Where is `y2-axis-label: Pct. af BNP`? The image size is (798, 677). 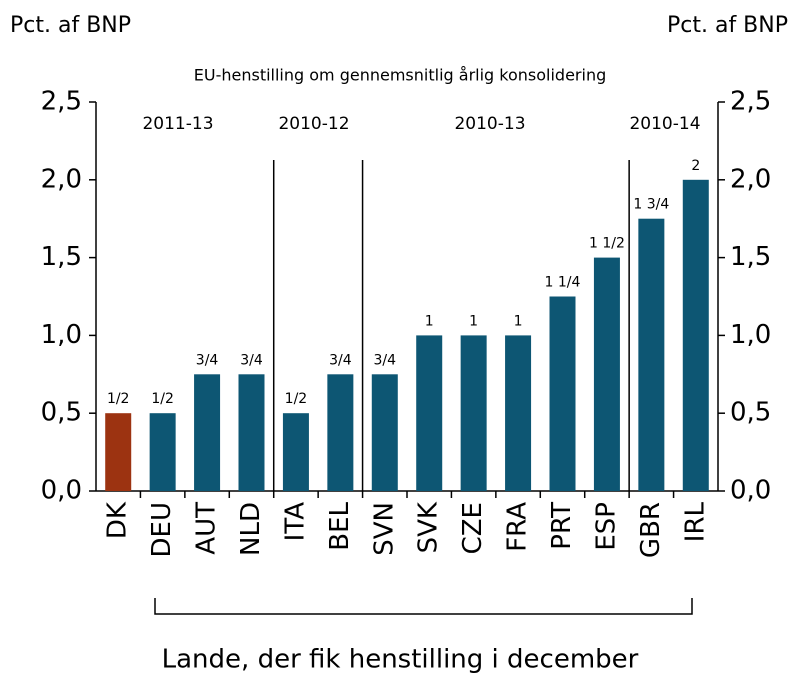
y2-axis-label: Pct. af BNP is located at coordinates (727, 25).